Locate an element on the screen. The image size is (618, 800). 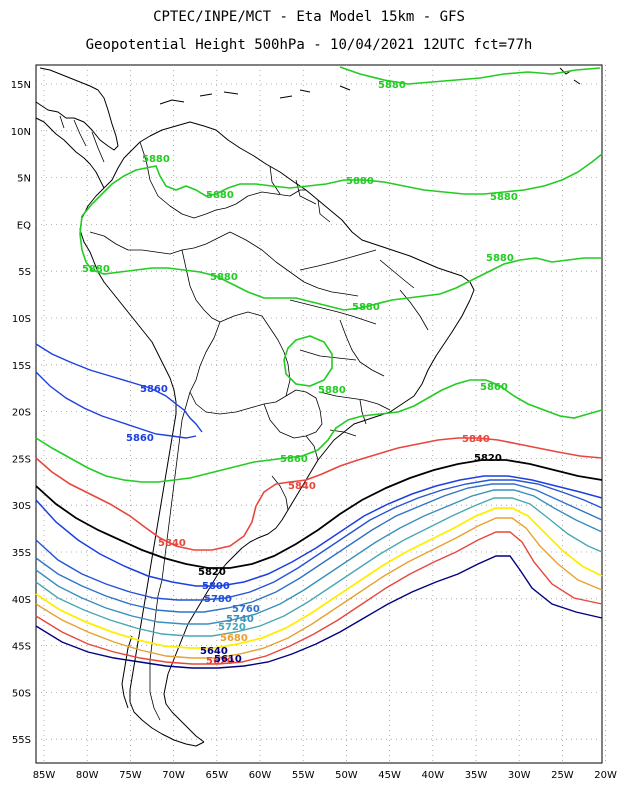
longitude-tick-label: 80W is located at coordinates (87, 775).